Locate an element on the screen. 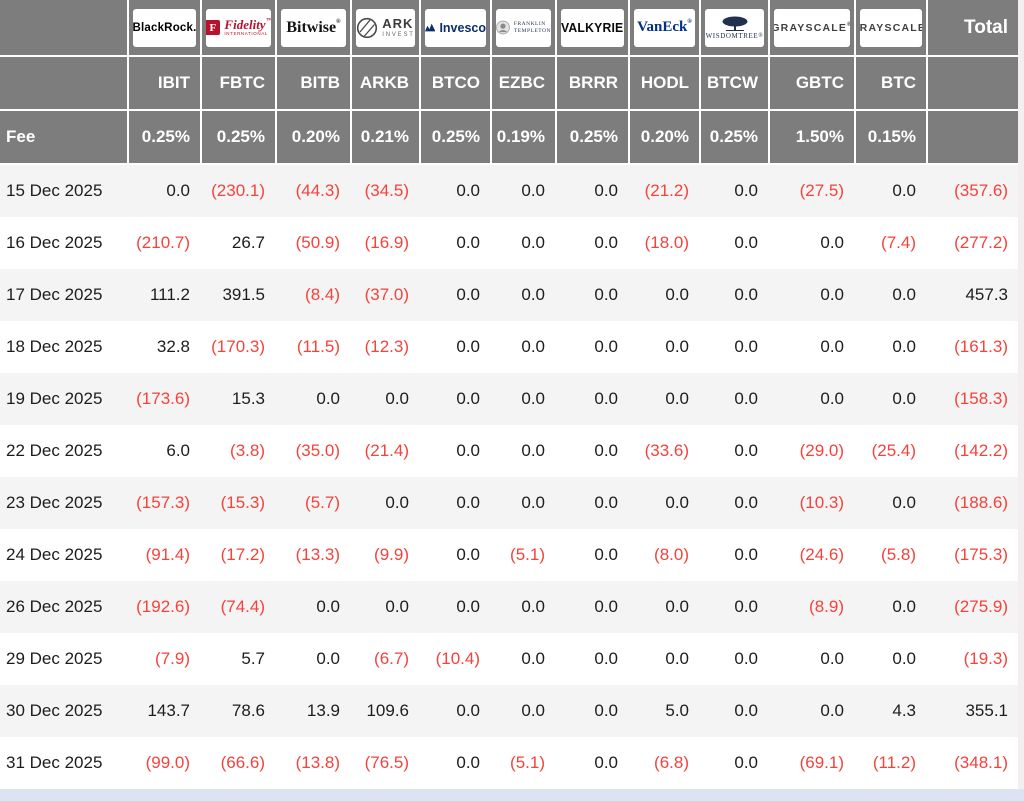 This screenshot has height=801, width=1024. logo-cell-ibit: BlackRock. is located at coordinates (164, 27).